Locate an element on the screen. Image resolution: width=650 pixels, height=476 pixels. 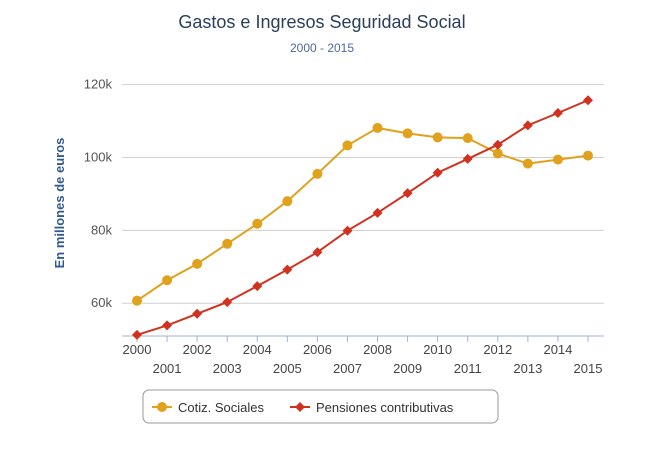
x-tick-label: 2005 is located at coordinates (287, 368).